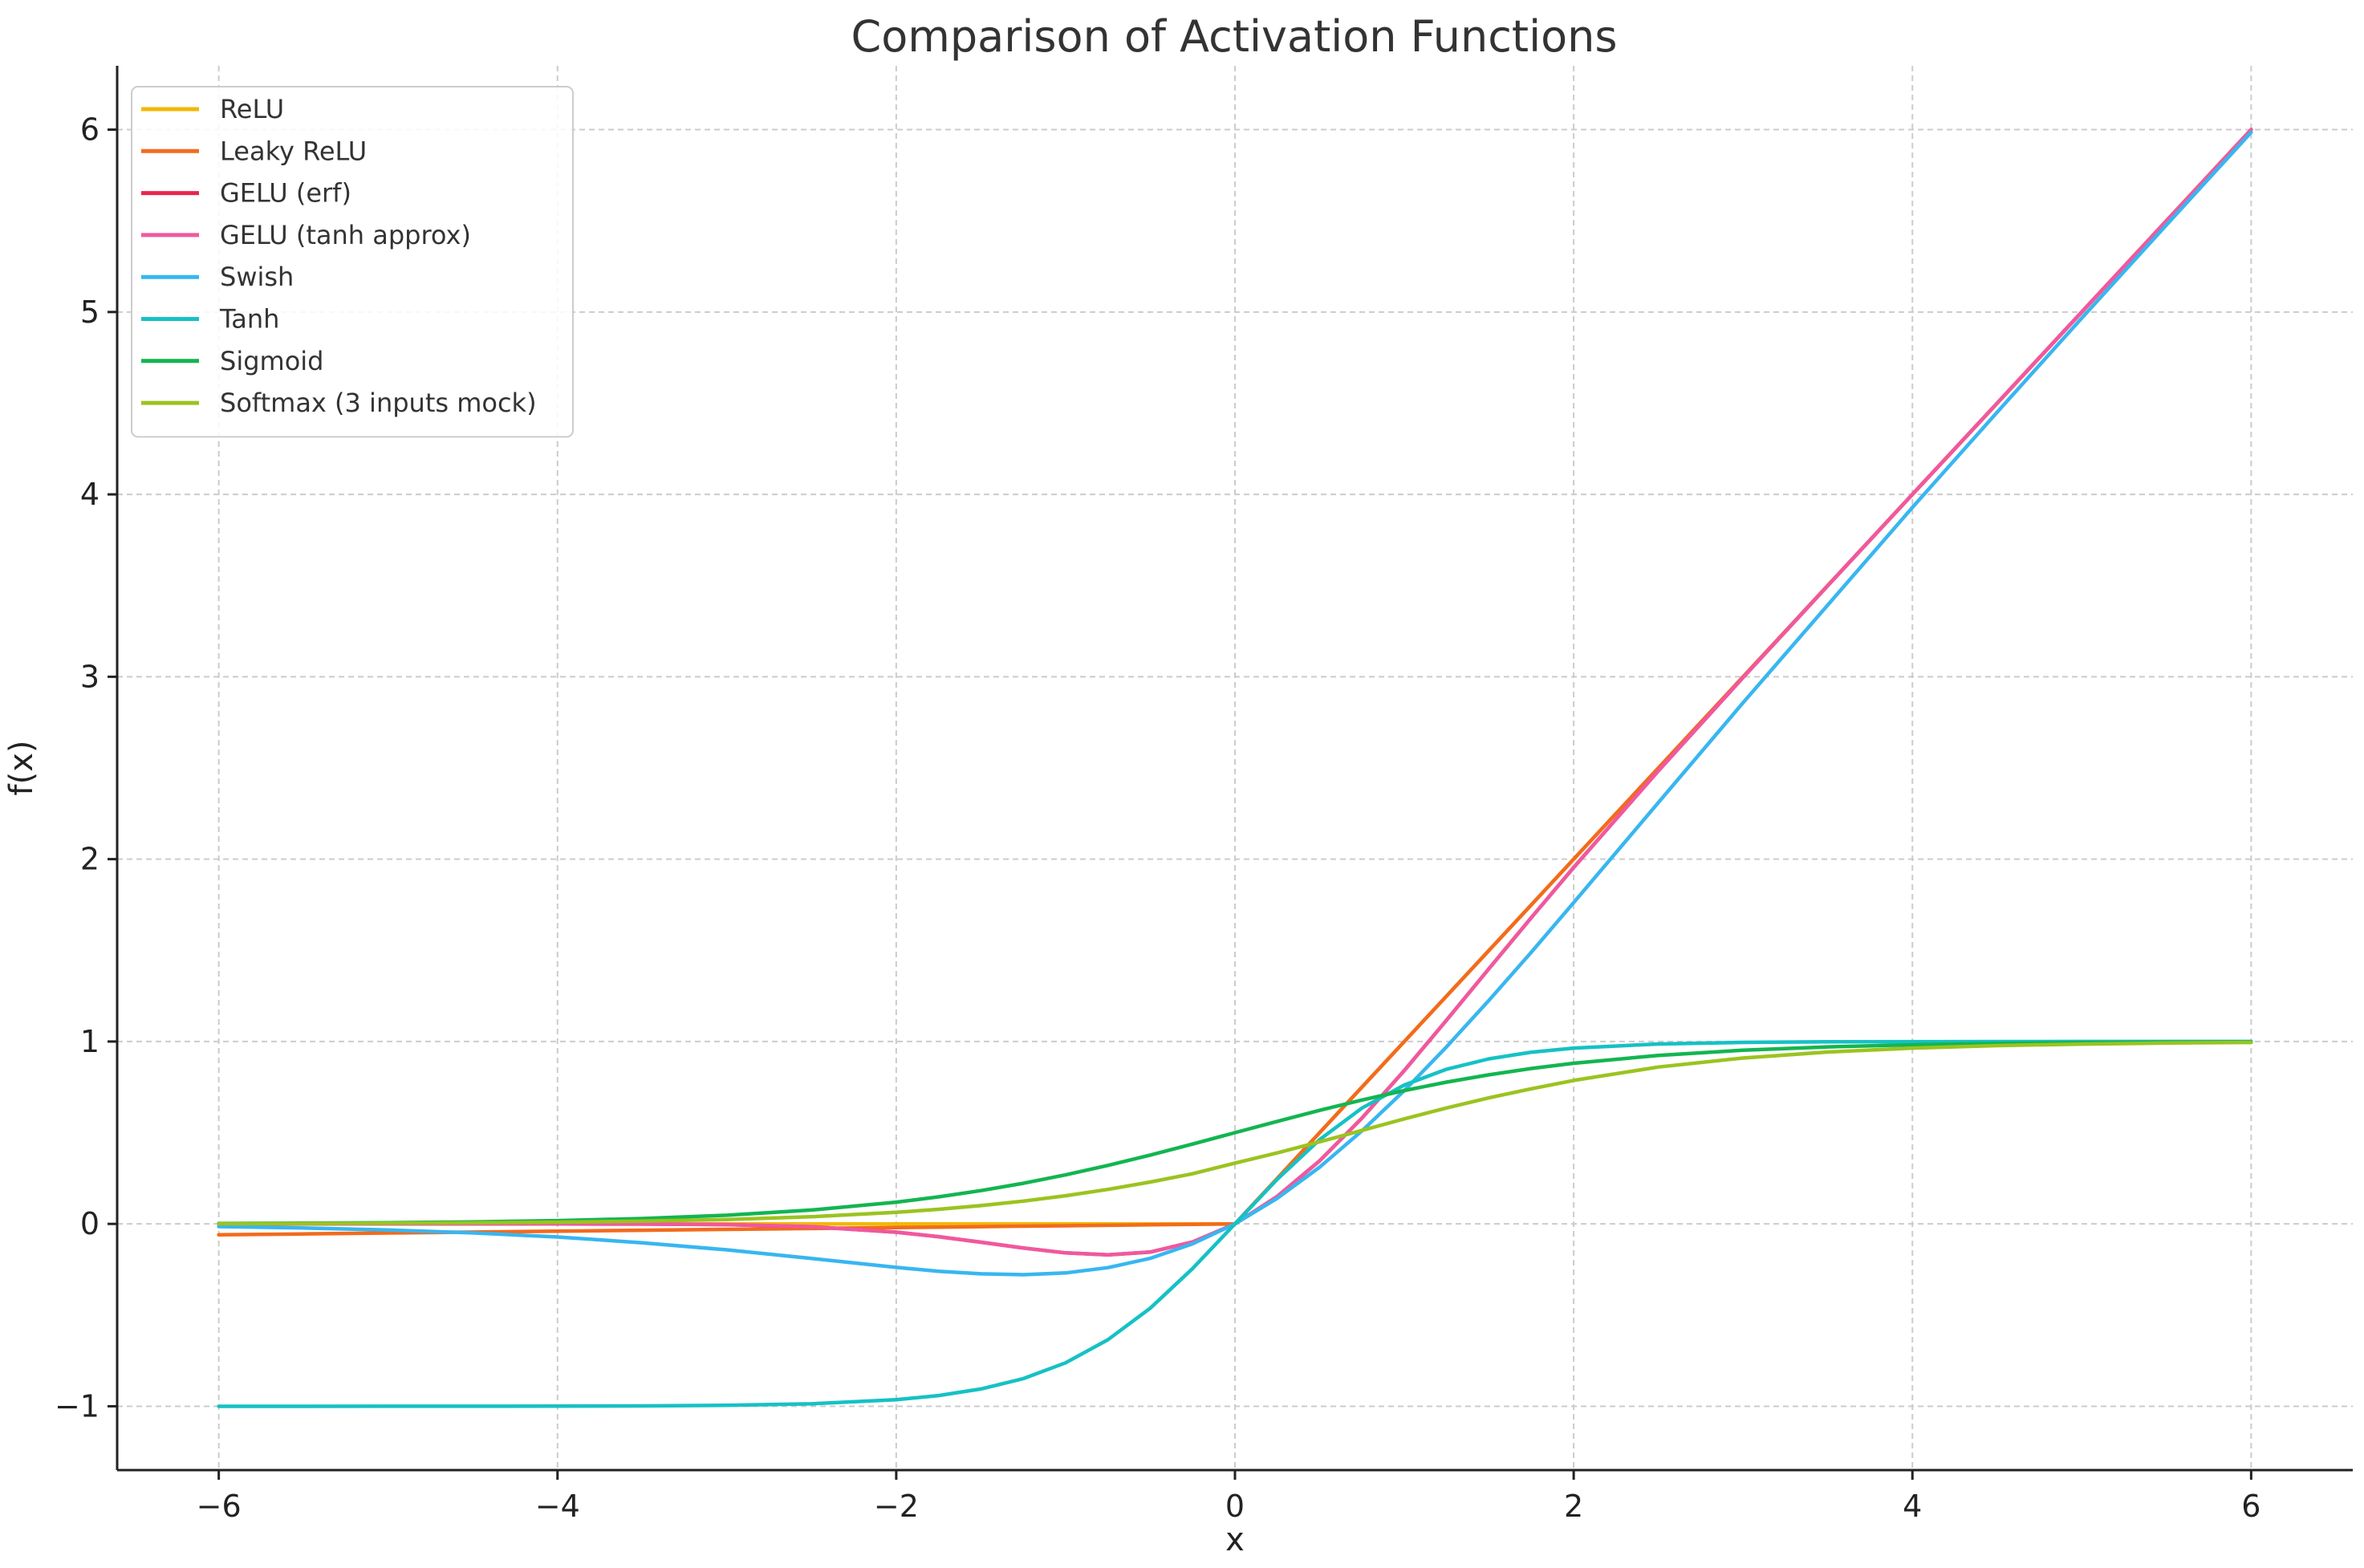 This screenshot has width=2364, height=1568. I want to click on x-tick-label: −2, so click(896, 1506).